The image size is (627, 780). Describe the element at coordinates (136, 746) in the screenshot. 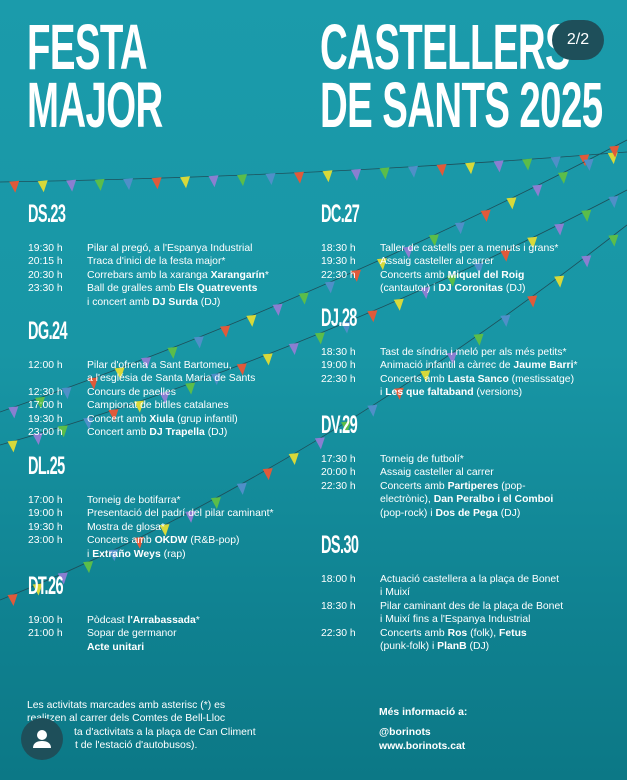

I see `note-line: t de l'estació d'autobusos).` at that location.